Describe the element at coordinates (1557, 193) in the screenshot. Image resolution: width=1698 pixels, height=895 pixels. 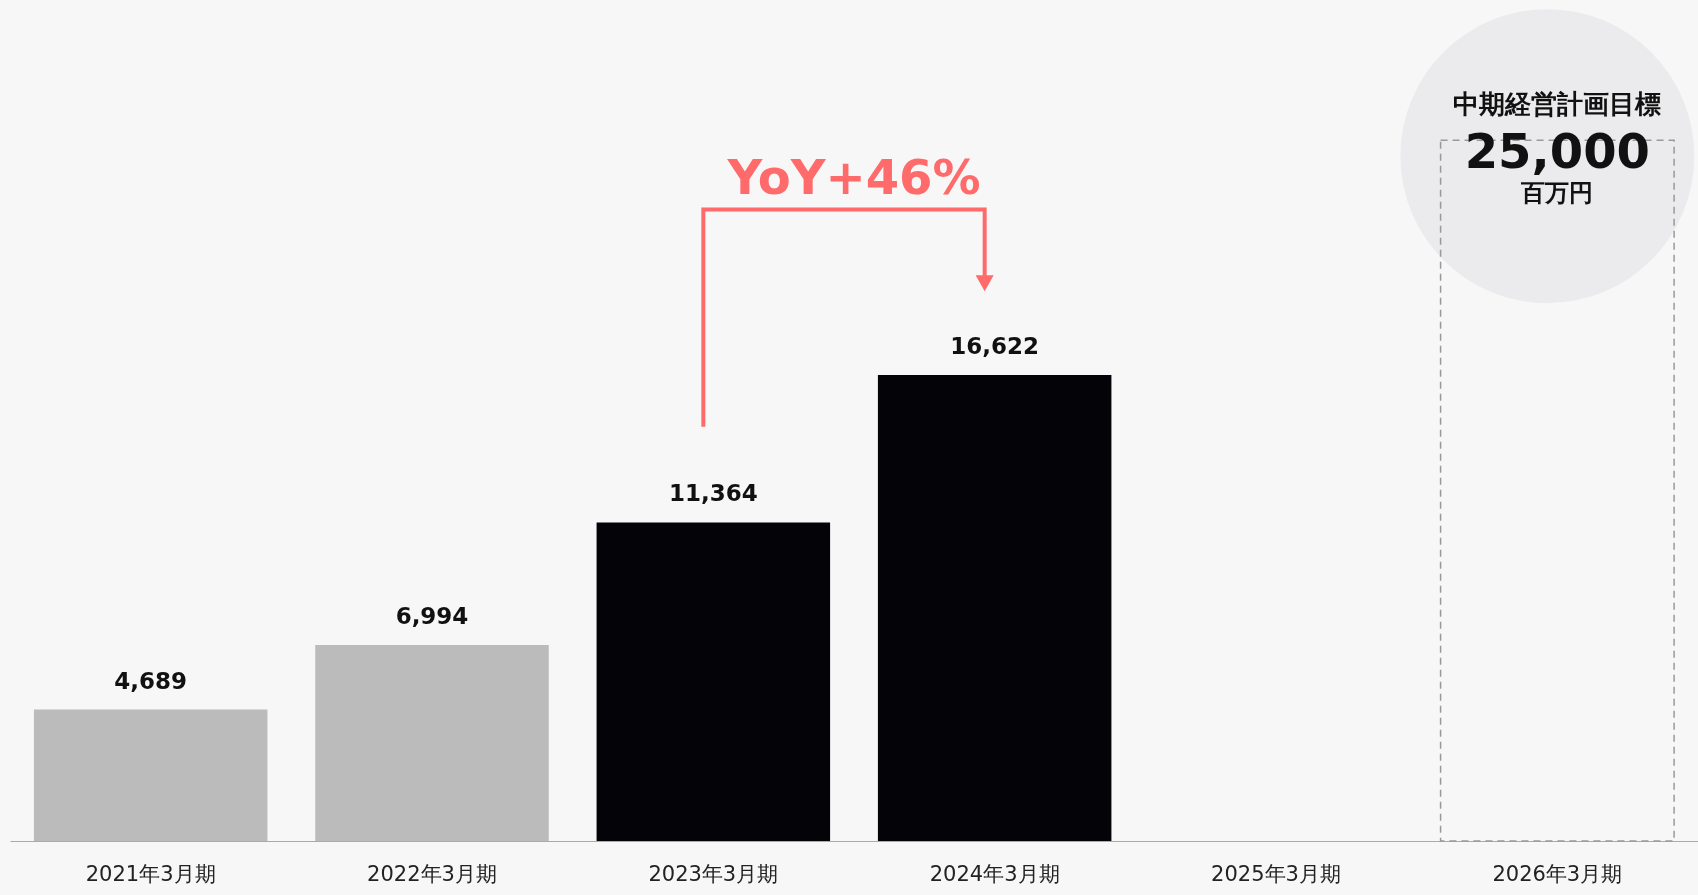
I see `annotation: 百万円` at that location.